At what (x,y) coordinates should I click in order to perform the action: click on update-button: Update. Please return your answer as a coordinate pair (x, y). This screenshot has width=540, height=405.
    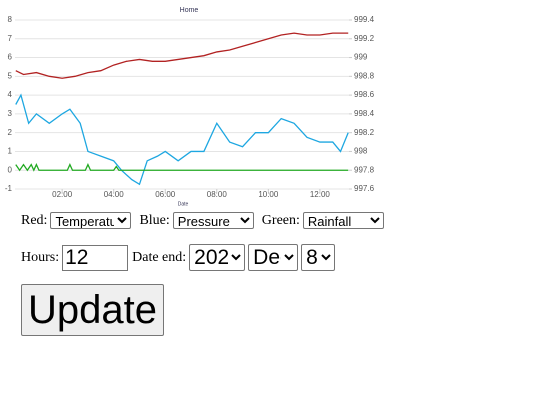
    Looking at the image, I should click on (92, 310).